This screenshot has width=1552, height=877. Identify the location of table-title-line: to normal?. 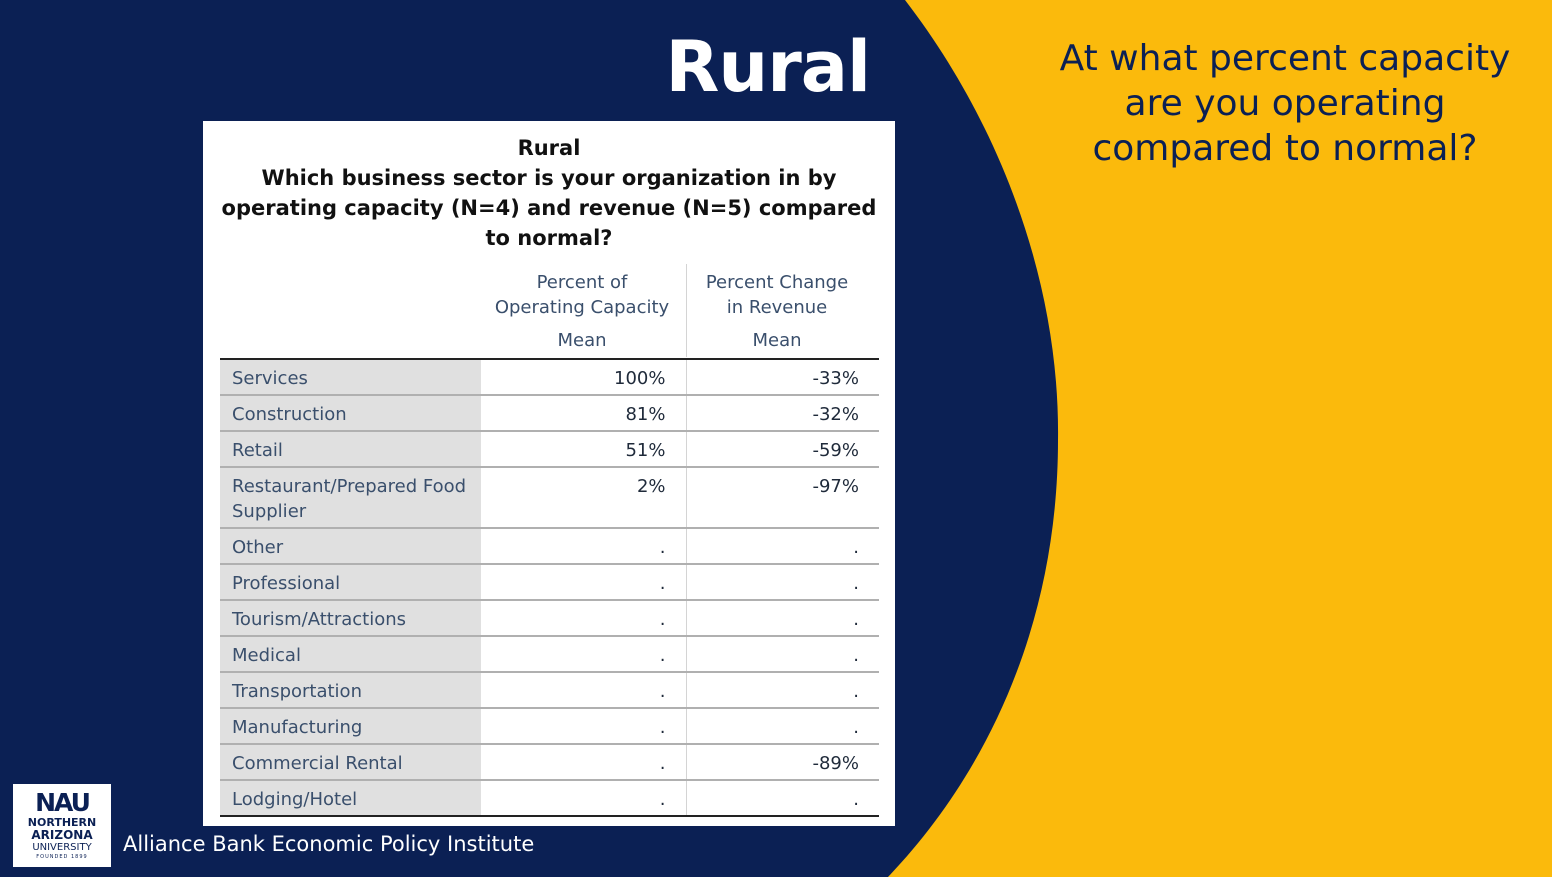
(549, 238).